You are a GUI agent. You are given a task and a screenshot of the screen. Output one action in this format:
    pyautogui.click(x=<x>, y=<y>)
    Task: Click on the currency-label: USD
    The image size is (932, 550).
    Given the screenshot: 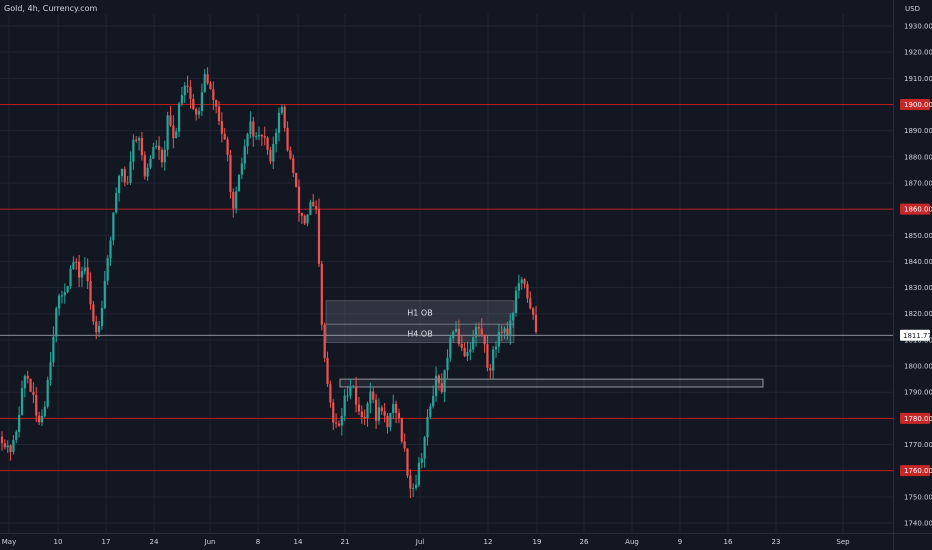 What is the action you would take?
    pyautogui.click(x=912, y=9)
    